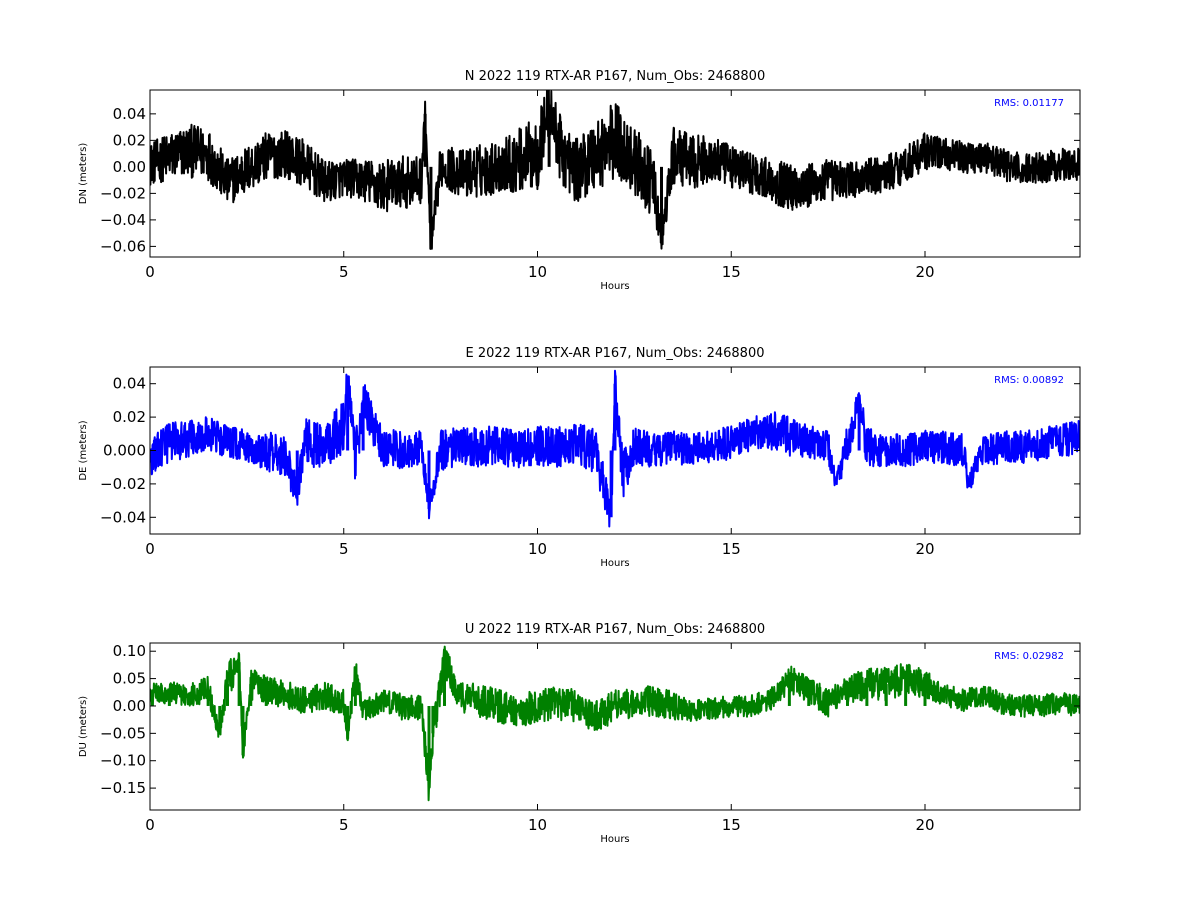 This screenshot has height=900, width=1200. I want to click on ytick-label: −0.06, so click(123, 246).